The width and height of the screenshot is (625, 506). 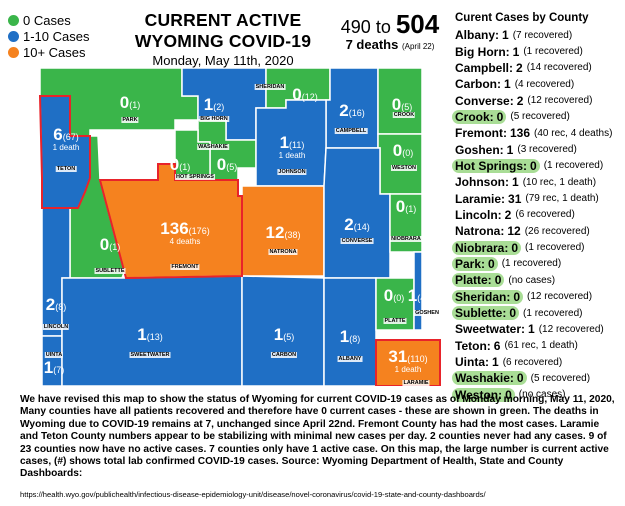 I want to click on legend-swatch-low, so click(x=13, y=36).